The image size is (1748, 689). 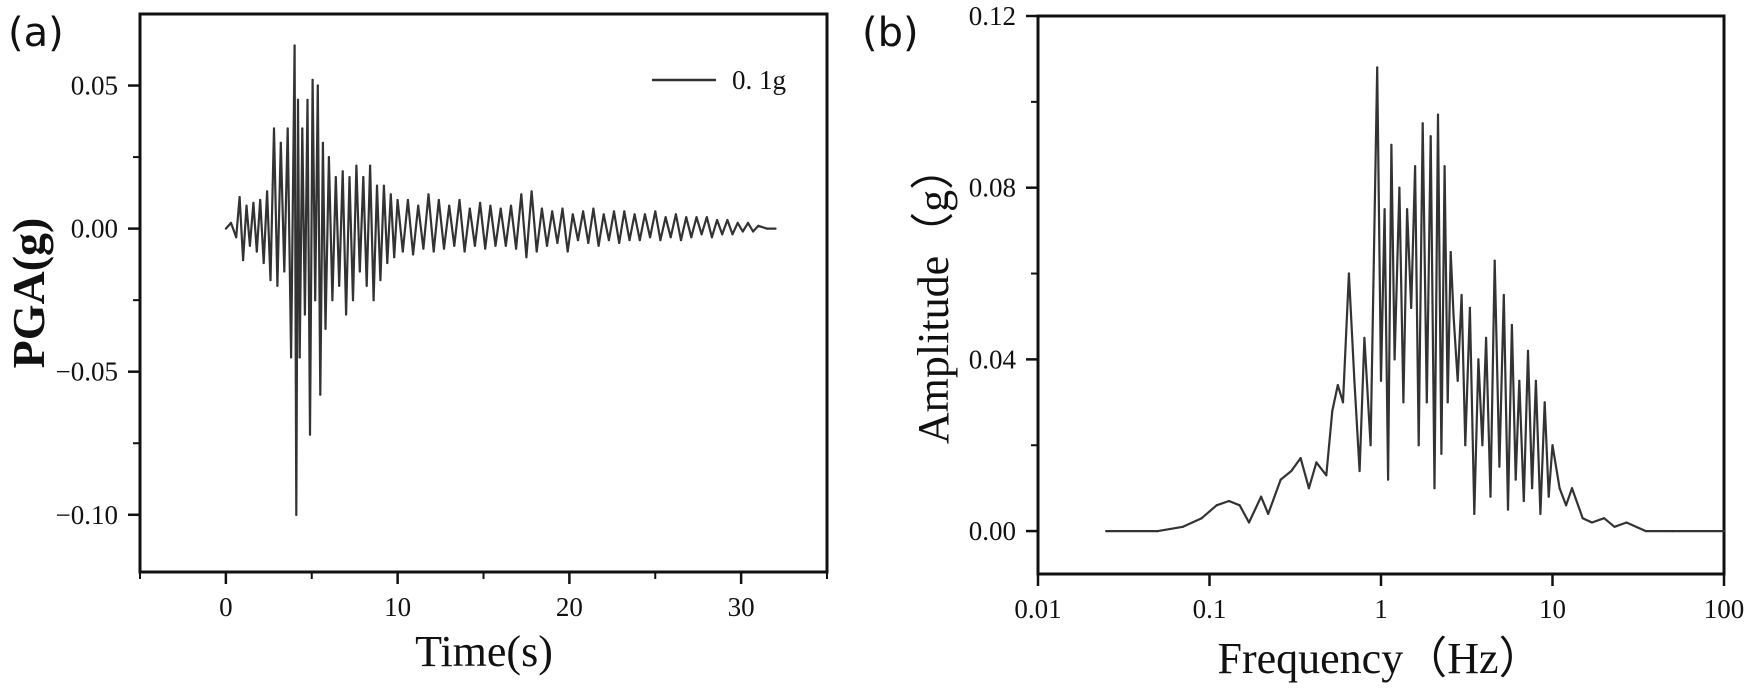 What do you see at coordinates (992, 16) in the screenshot?
I see `y-tick-label: 0.12` at bounding box center [992, 16].